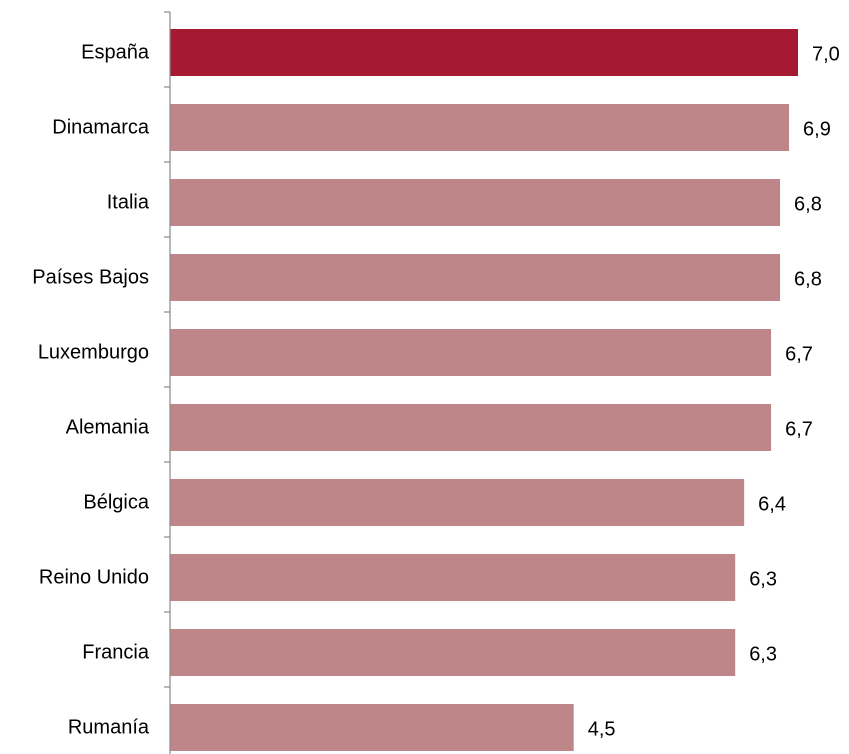 The height and width of the screenshot is (754, 849). I want to click on category-label: Luxemburgo, so click(93, 353).